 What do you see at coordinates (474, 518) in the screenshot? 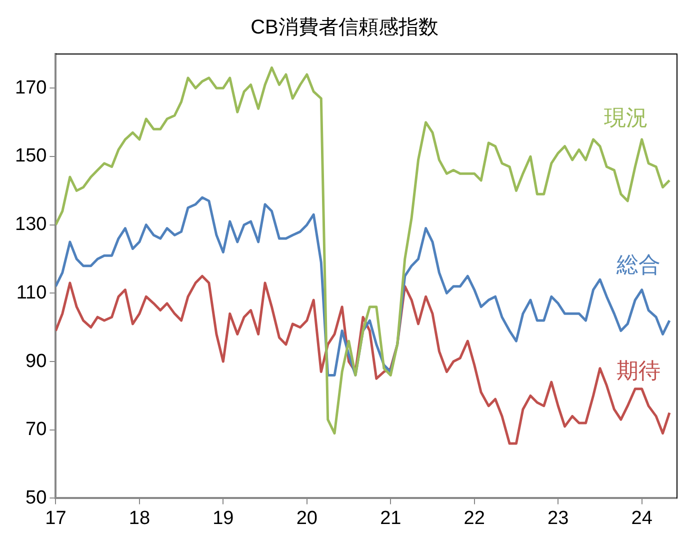
I see `x-tick-label: 22` at bounding box center [474, 518].